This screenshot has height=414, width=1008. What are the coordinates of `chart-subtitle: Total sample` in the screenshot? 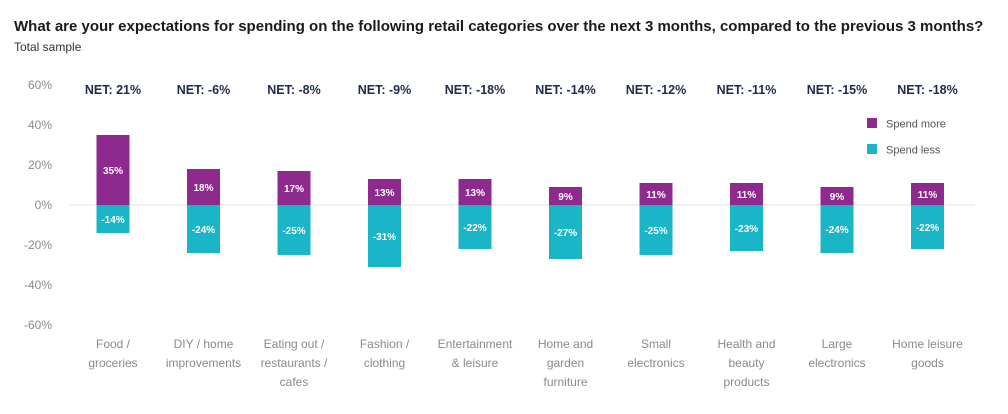 It's located at (48, 47).